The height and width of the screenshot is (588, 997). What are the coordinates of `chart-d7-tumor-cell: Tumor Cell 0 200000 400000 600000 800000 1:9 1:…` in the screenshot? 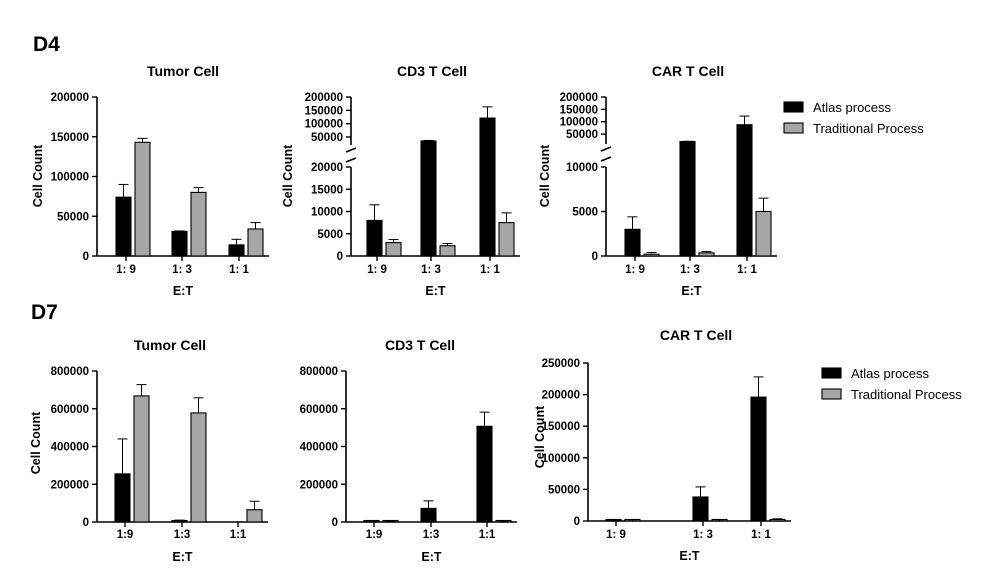 It's located at (148, 450).